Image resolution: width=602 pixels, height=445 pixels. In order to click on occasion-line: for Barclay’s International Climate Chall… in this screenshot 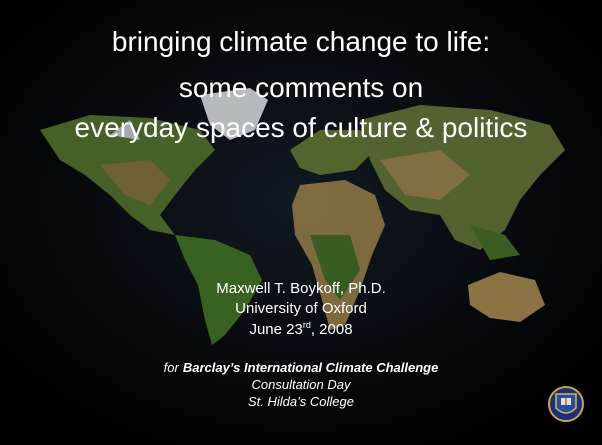, I will do `click(301, 367)`.